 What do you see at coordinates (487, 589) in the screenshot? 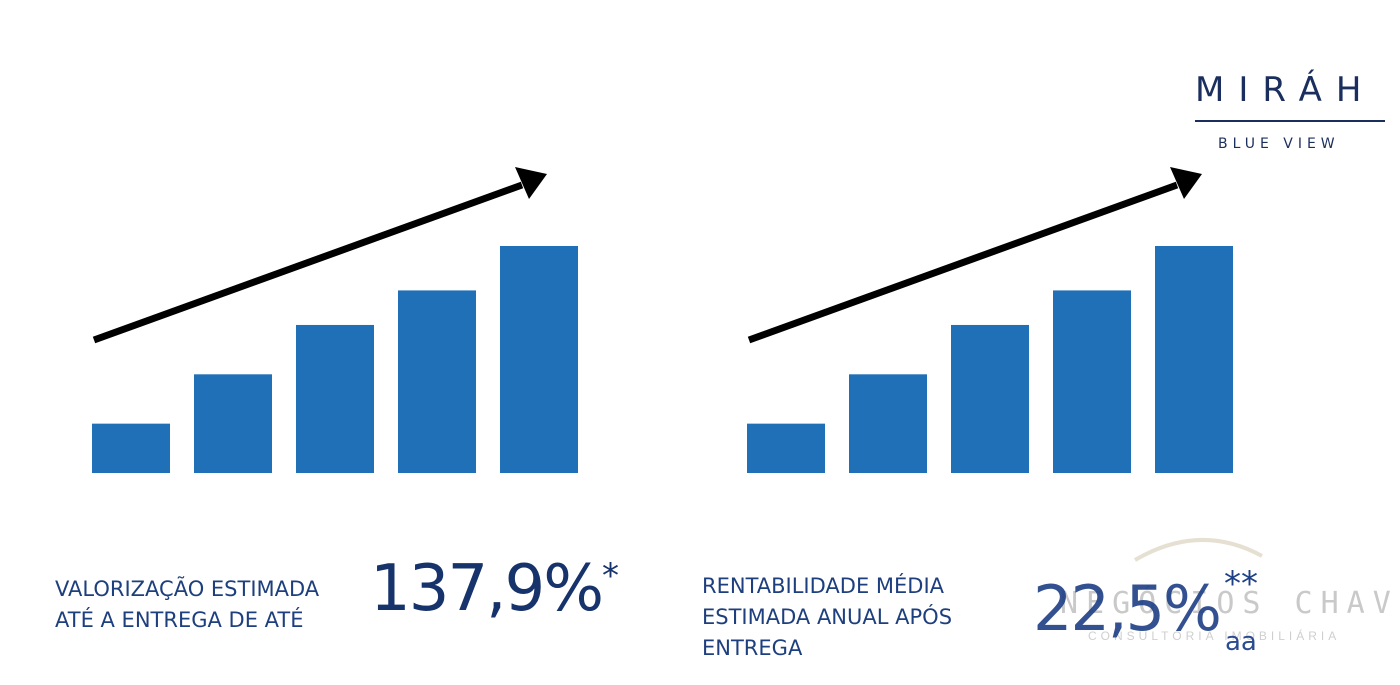
I see `value-number: 137,9%` at bounding box center [487, 589].